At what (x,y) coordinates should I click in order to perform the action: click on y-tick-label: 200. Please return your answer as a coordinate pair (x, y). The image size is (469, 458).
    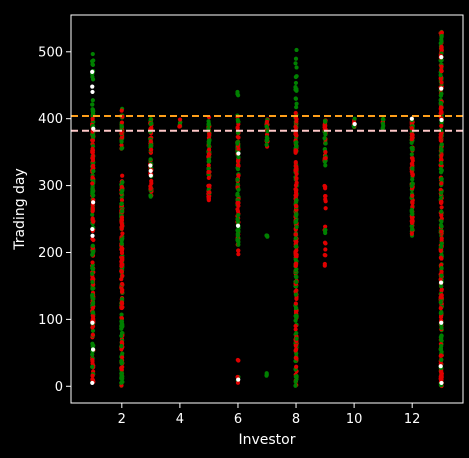
    Looking at the image, I should click on (50, 253).